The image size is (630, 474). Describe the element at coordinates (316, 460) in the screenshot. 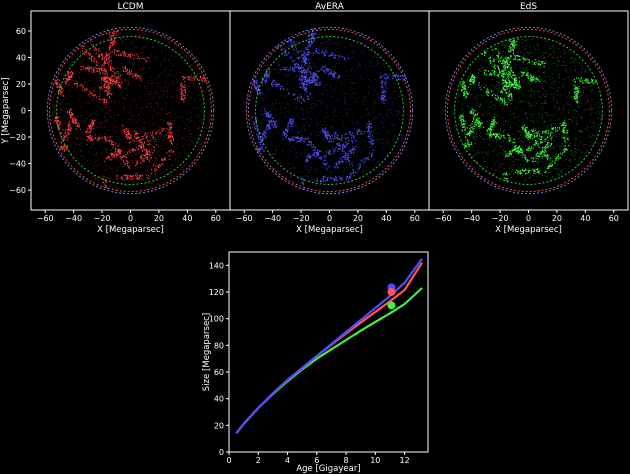

I see `x-tick-label: 6` at that location.